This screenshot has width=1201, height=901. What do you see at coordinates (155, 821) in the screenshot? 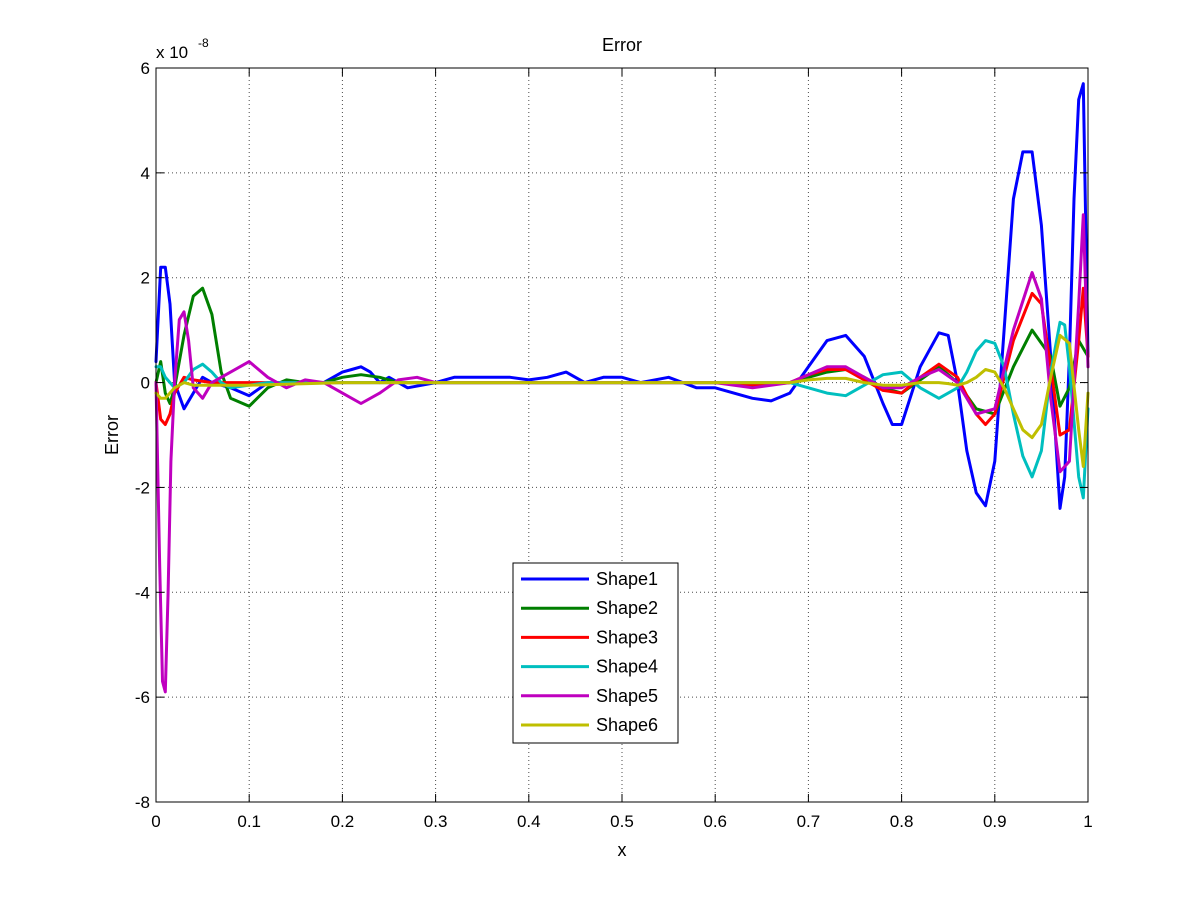
I see `x-tick-label: 0` at bounding box center [155, 821].